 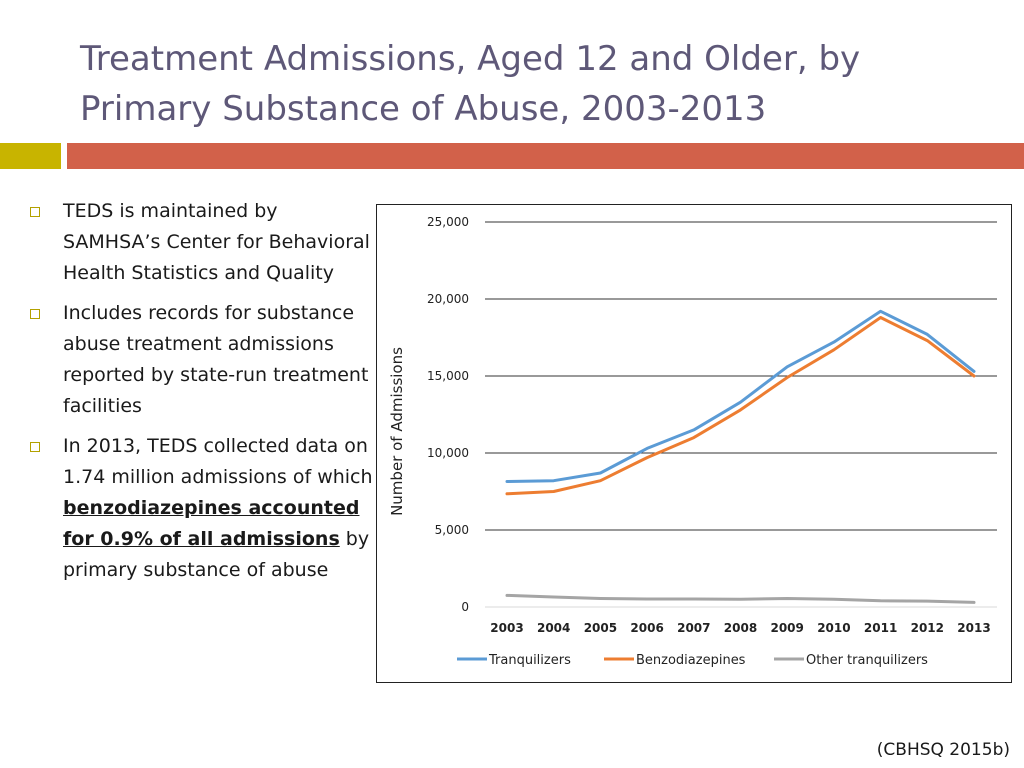 What do you see at coordinates (973, 628) in the screenshot?
I see `x-tick-label: 2013` at bounding box center [973, 628].